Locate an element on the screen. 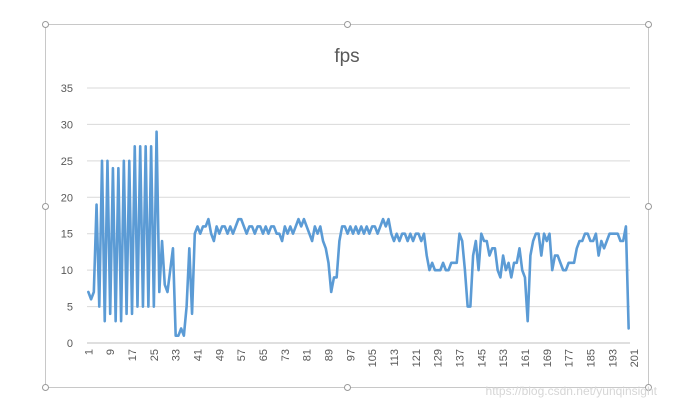 The image size is (683, 412). y-axis-ticks: 0 5 10 15 20 25 30 35 is located at coordinates (67, 216).